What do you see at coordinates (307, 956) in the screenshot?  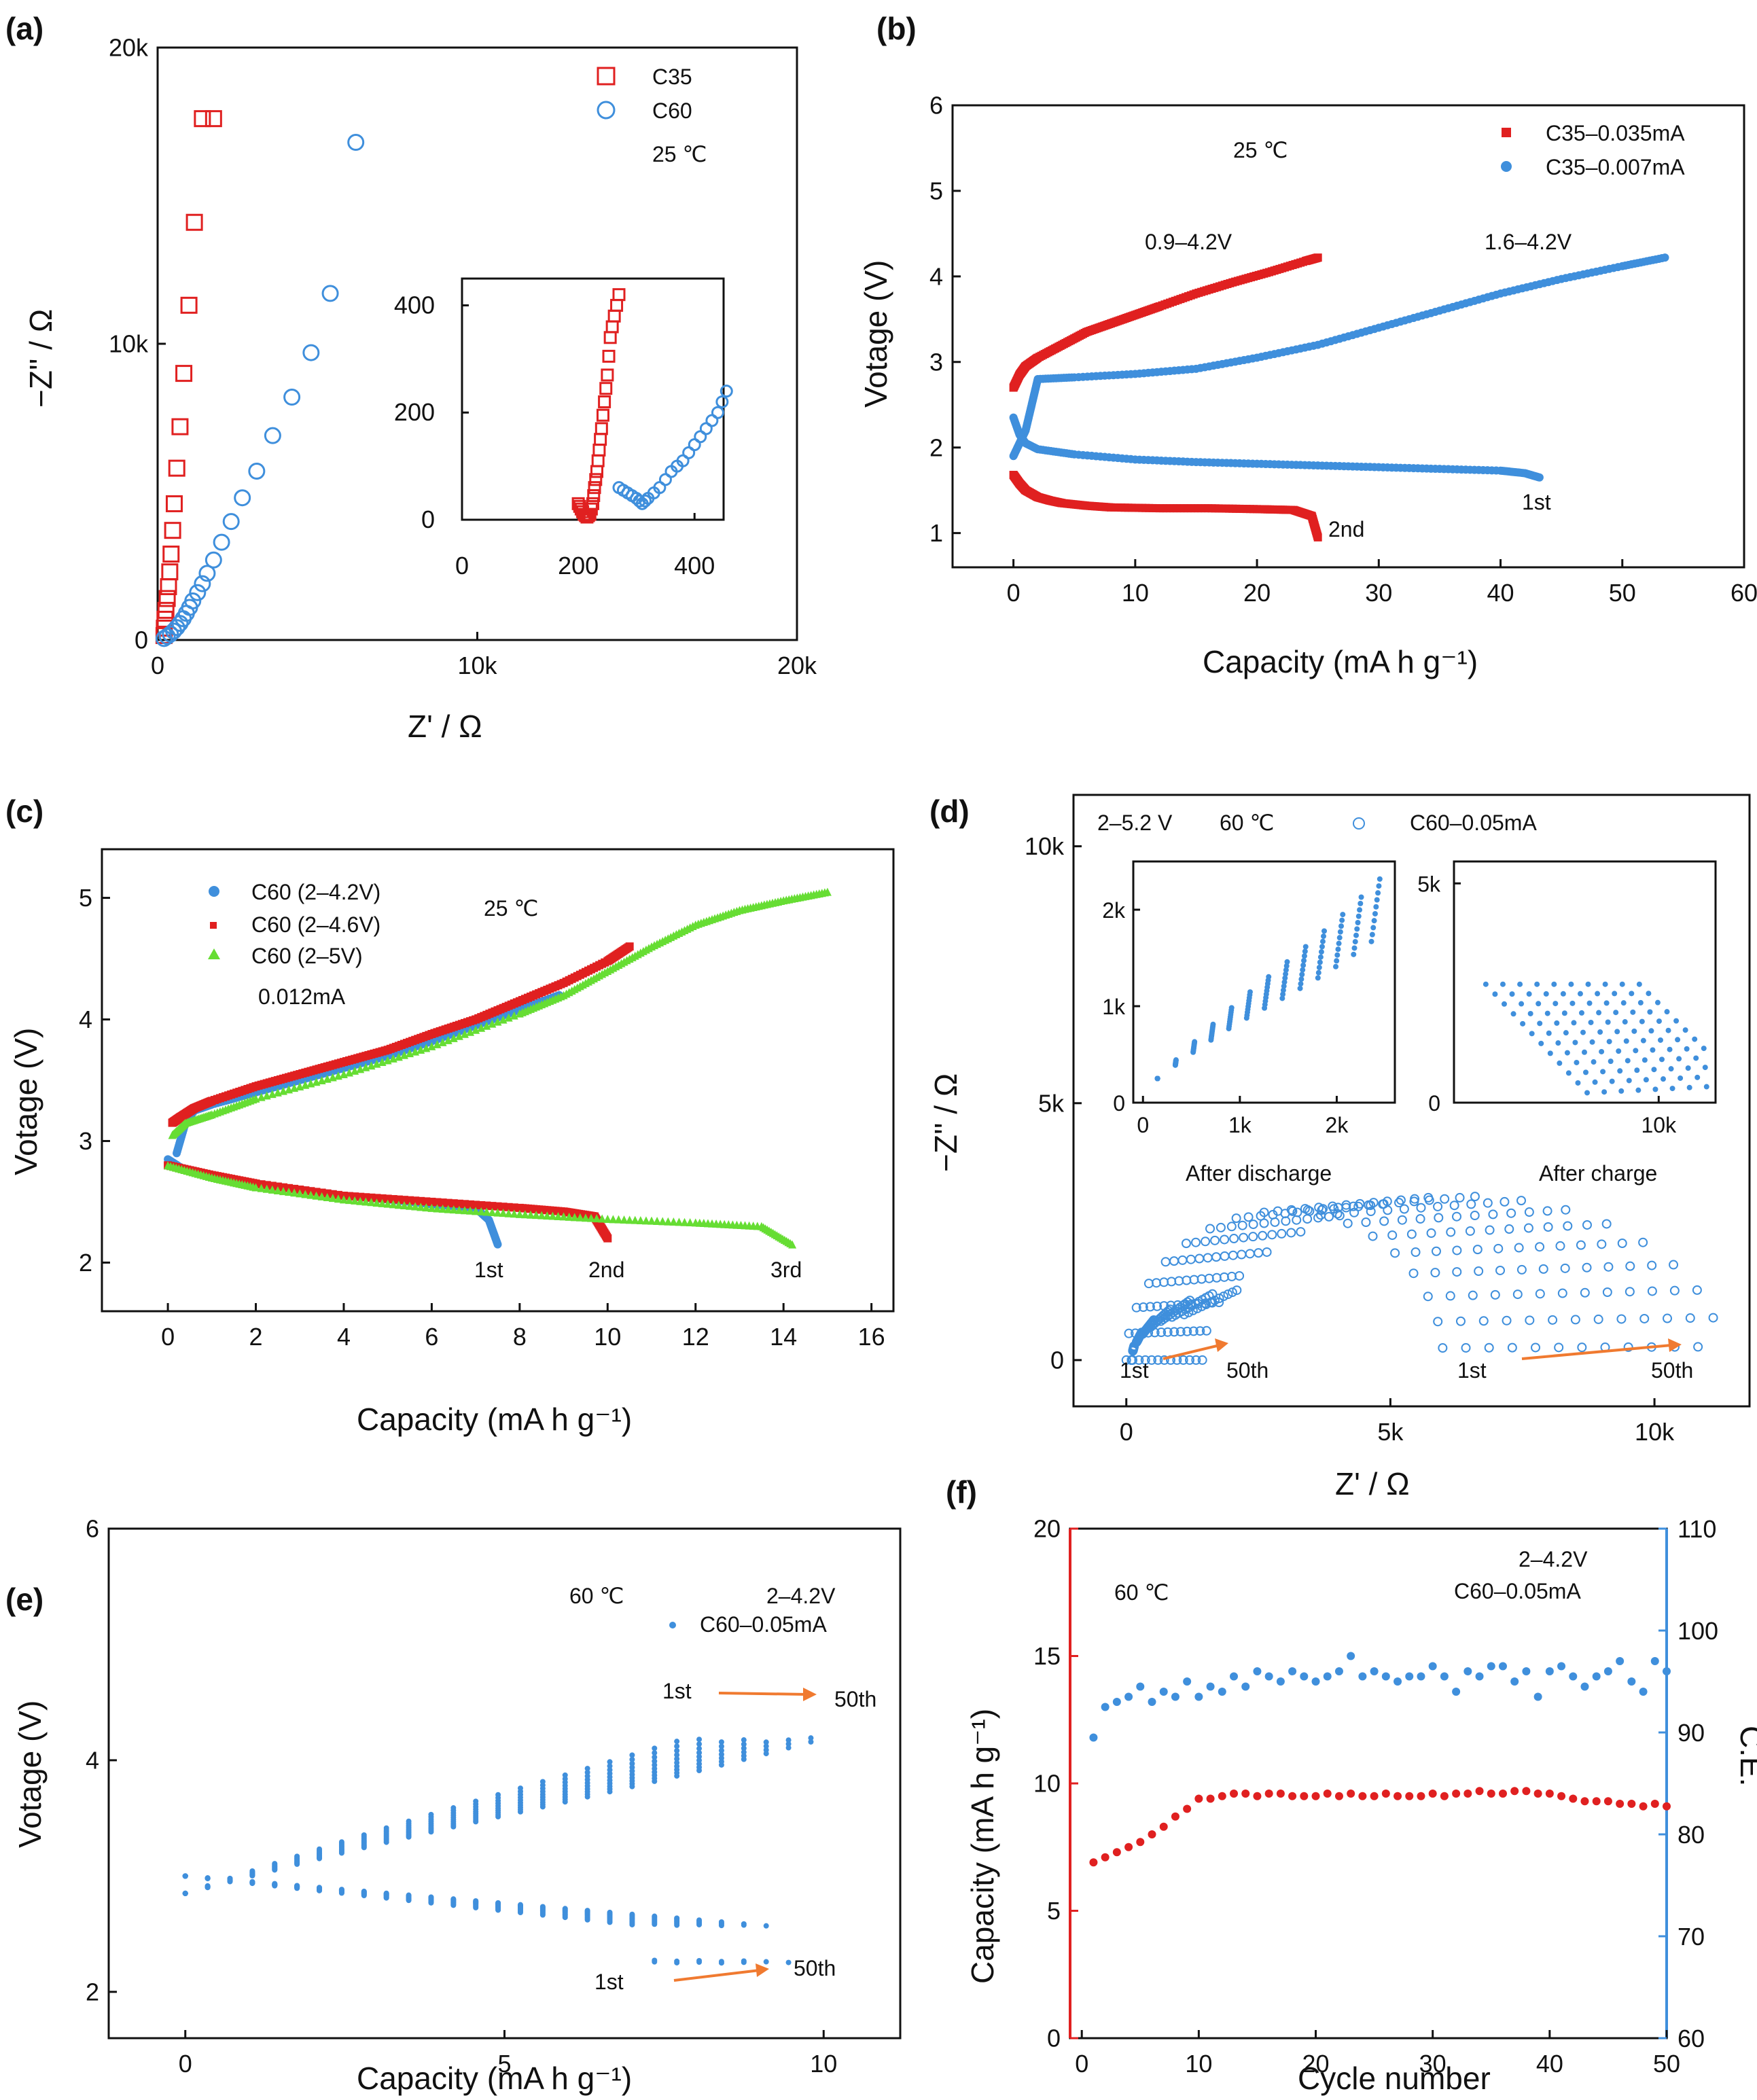 I see `legend-label-c-green: C60 (2–5V)` at bounding box center [307, 956].